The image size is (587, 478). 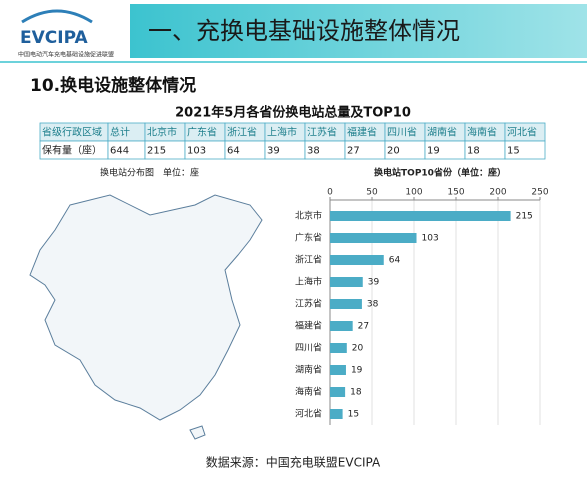 I want to click on table-cell-text: 省级行政区域, so click(x=72, y=132).